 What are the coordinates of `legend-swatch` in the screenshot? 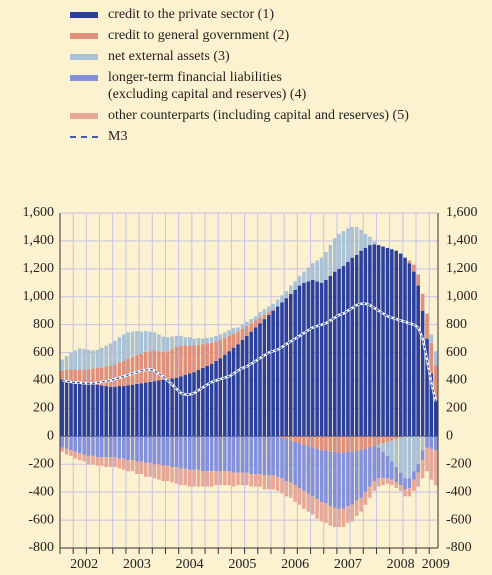 It's located at (84, 78).